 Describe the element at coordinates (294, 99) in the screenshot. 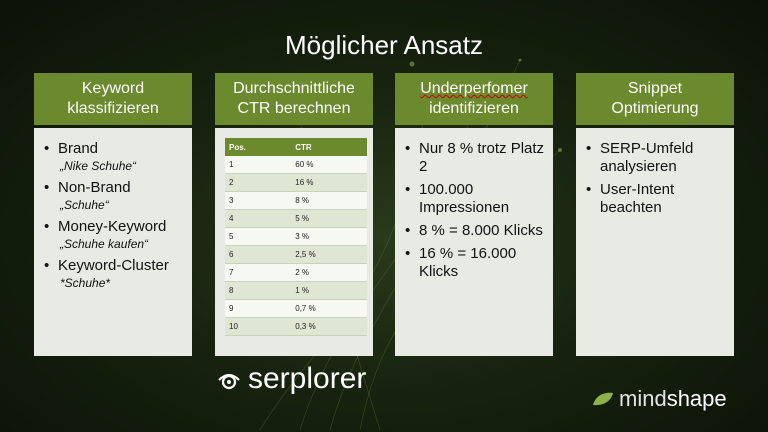

I see `column-header: Durchschnittliche CTR berechnen` at that location.